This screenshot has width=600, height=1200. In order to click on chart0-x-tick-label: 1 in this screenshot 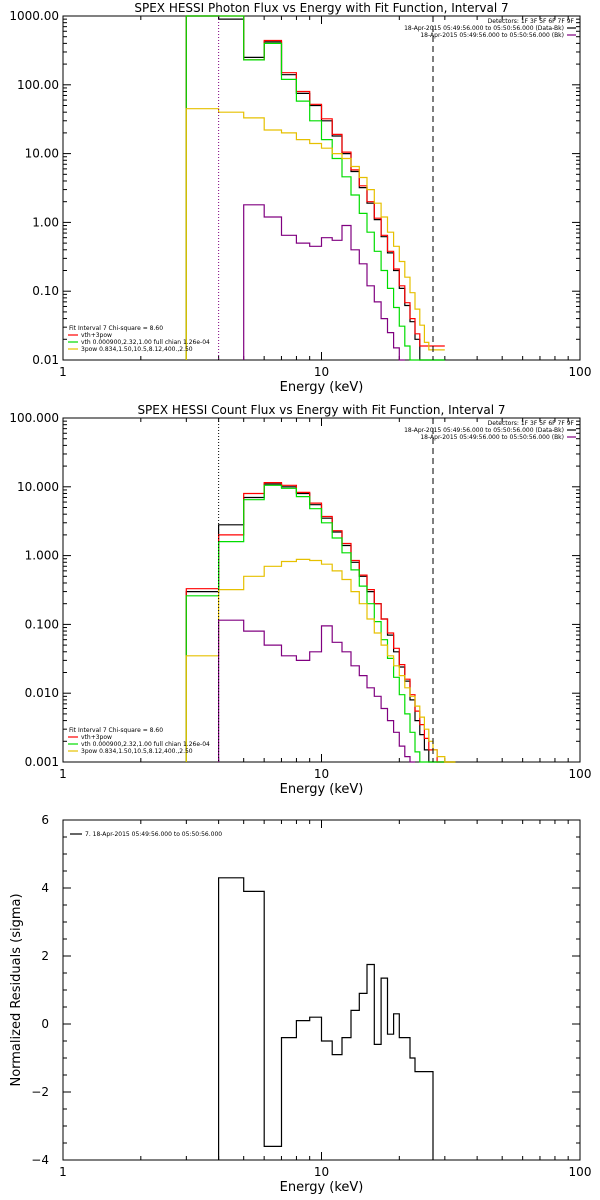, I will do `click(63, 372)`.